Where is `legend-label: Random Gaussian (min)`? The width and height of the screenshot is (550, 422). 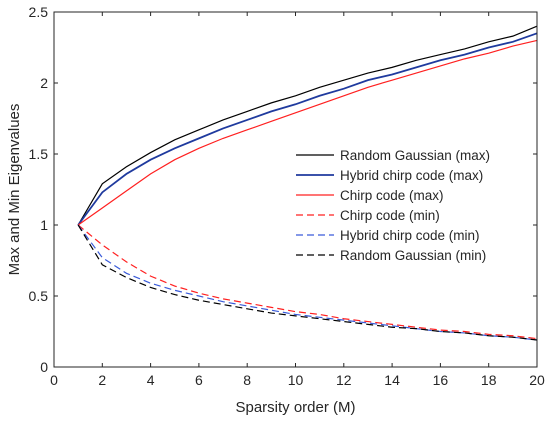 legend-label: Random Gaussian (min) is located at coordinates (413, 255).